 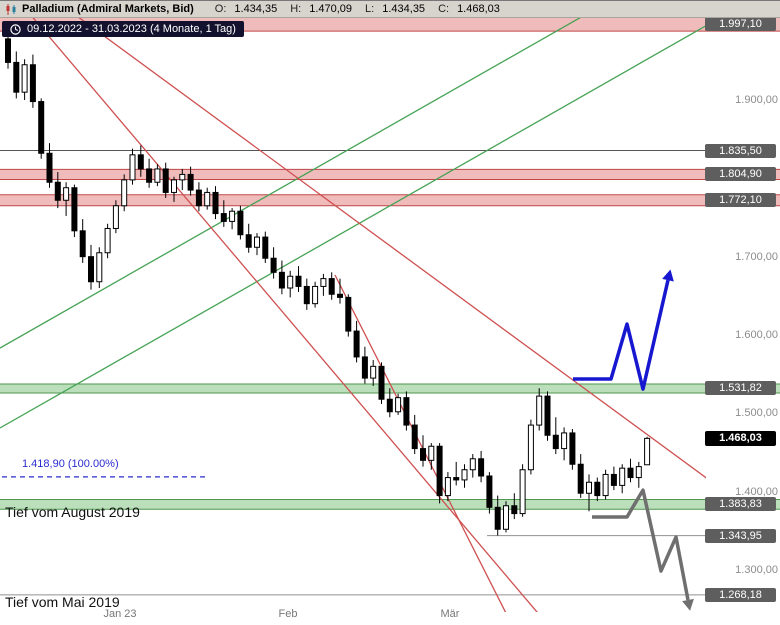 I want to click on axis-price-label: 1.300,00, so click(x=756, y=570).